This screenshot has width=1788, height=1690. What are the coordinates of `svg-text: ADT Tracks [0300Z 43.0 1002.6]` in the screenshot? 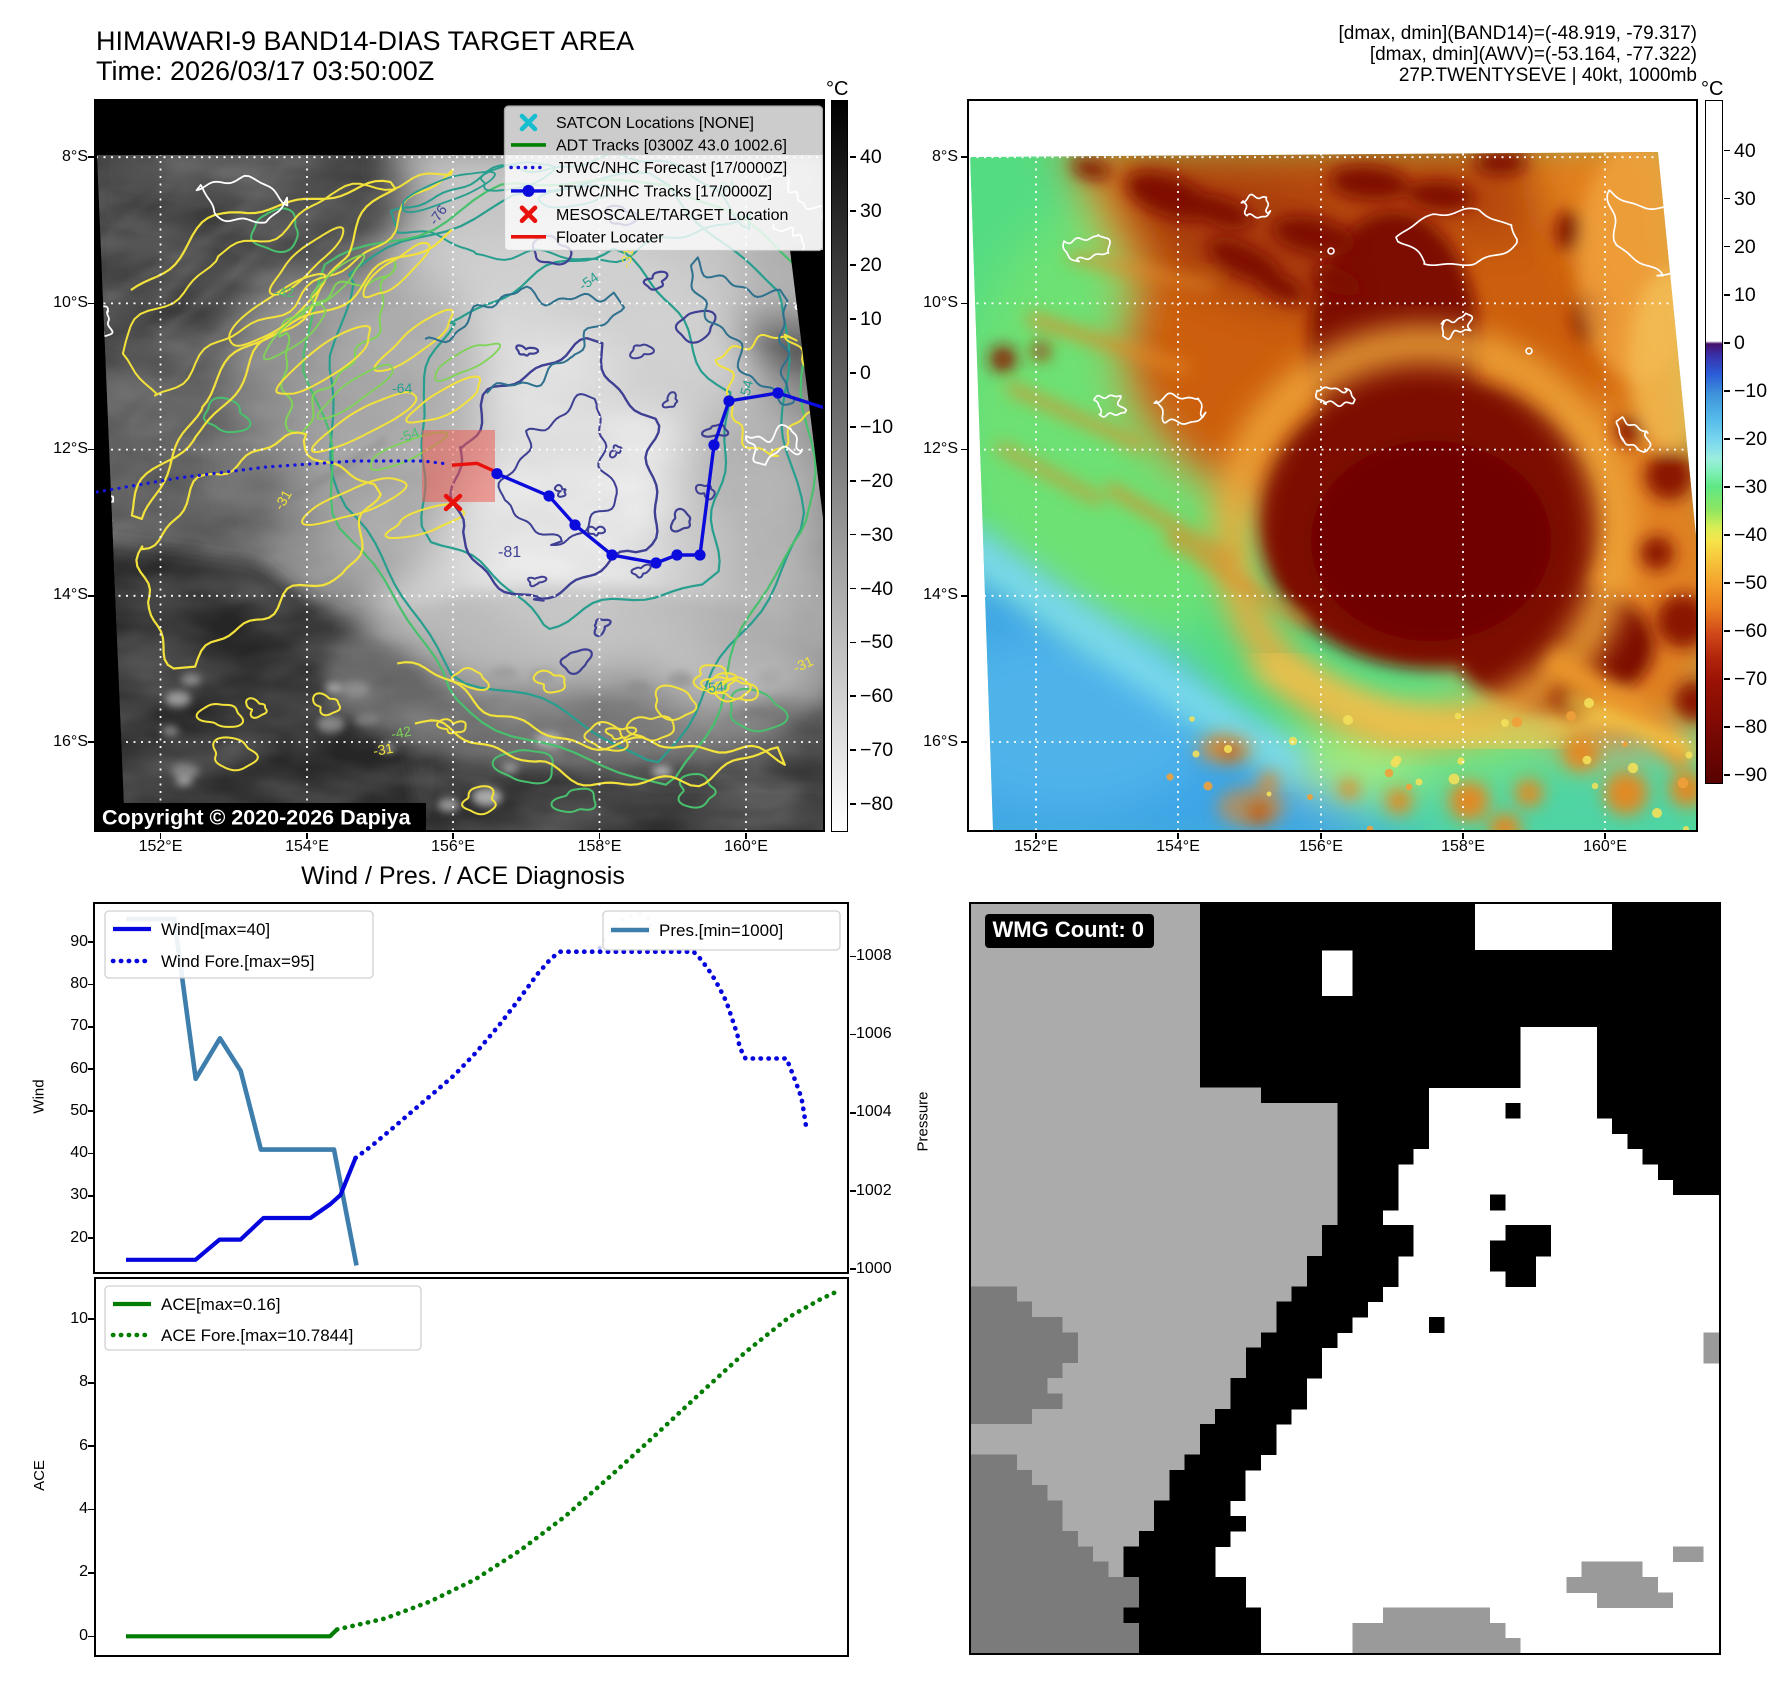 It's located at (671, 145).